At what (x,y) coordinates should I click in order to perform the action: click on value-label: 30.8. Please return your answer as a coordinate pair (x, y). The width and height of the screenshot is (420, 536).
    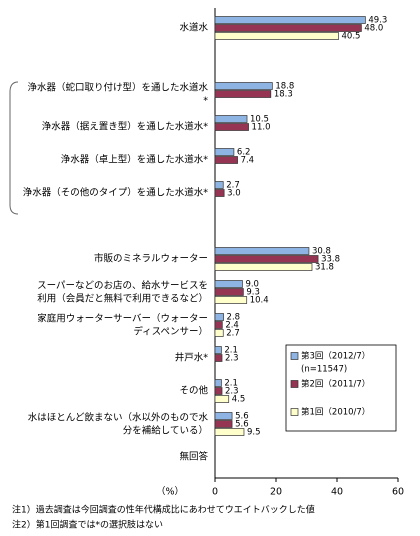
    Looking at the image, I should click on (321, 252).